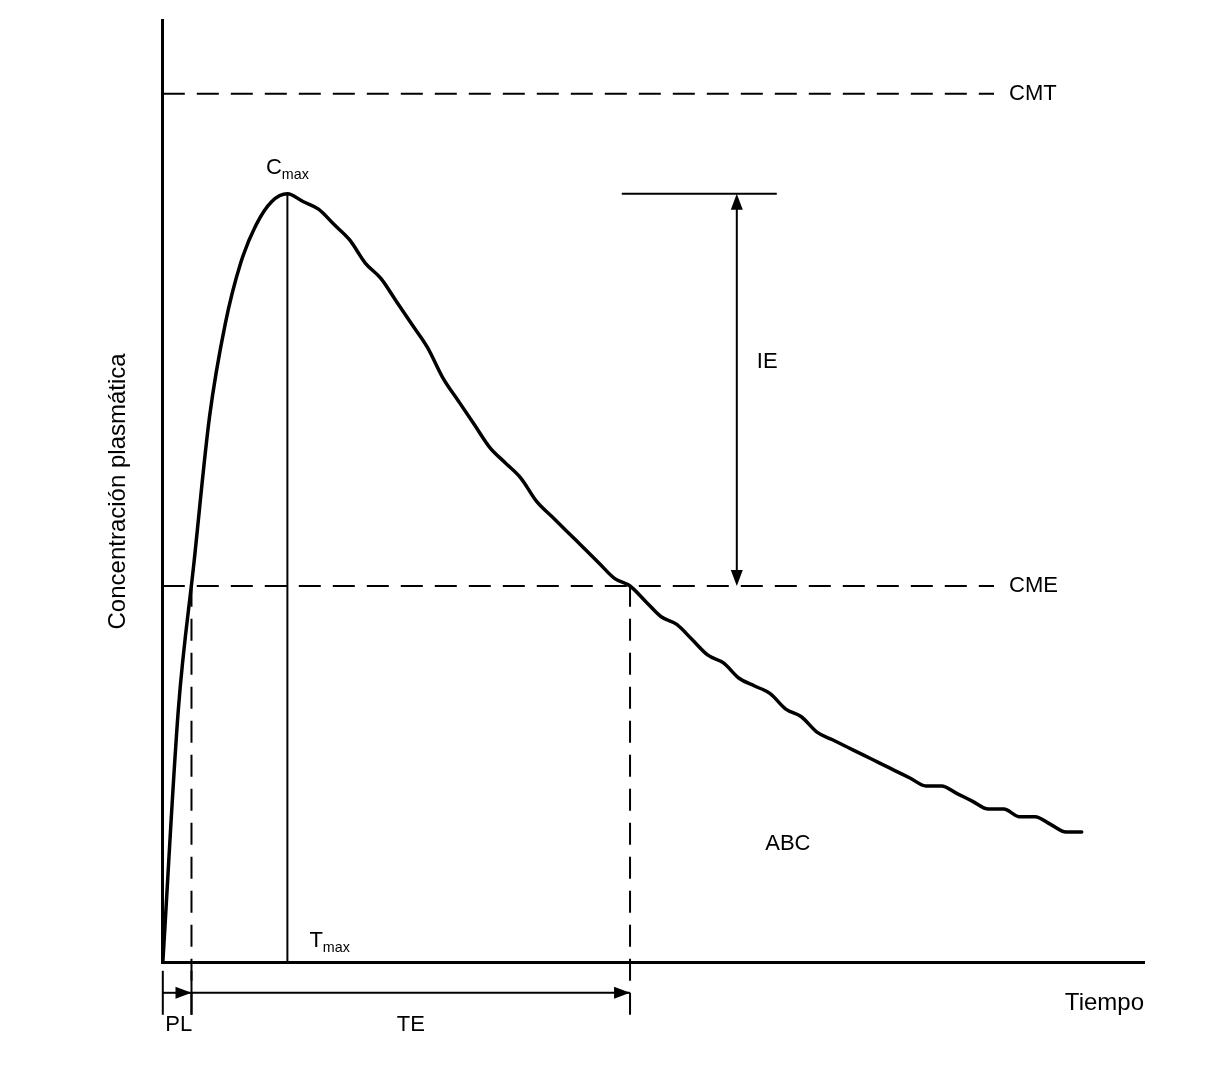 The height and width of the screenshot is (1072, 1220). Describe the element at coordinates (788, 842) in the screenshot. I see `annotation: ABC` at that location.